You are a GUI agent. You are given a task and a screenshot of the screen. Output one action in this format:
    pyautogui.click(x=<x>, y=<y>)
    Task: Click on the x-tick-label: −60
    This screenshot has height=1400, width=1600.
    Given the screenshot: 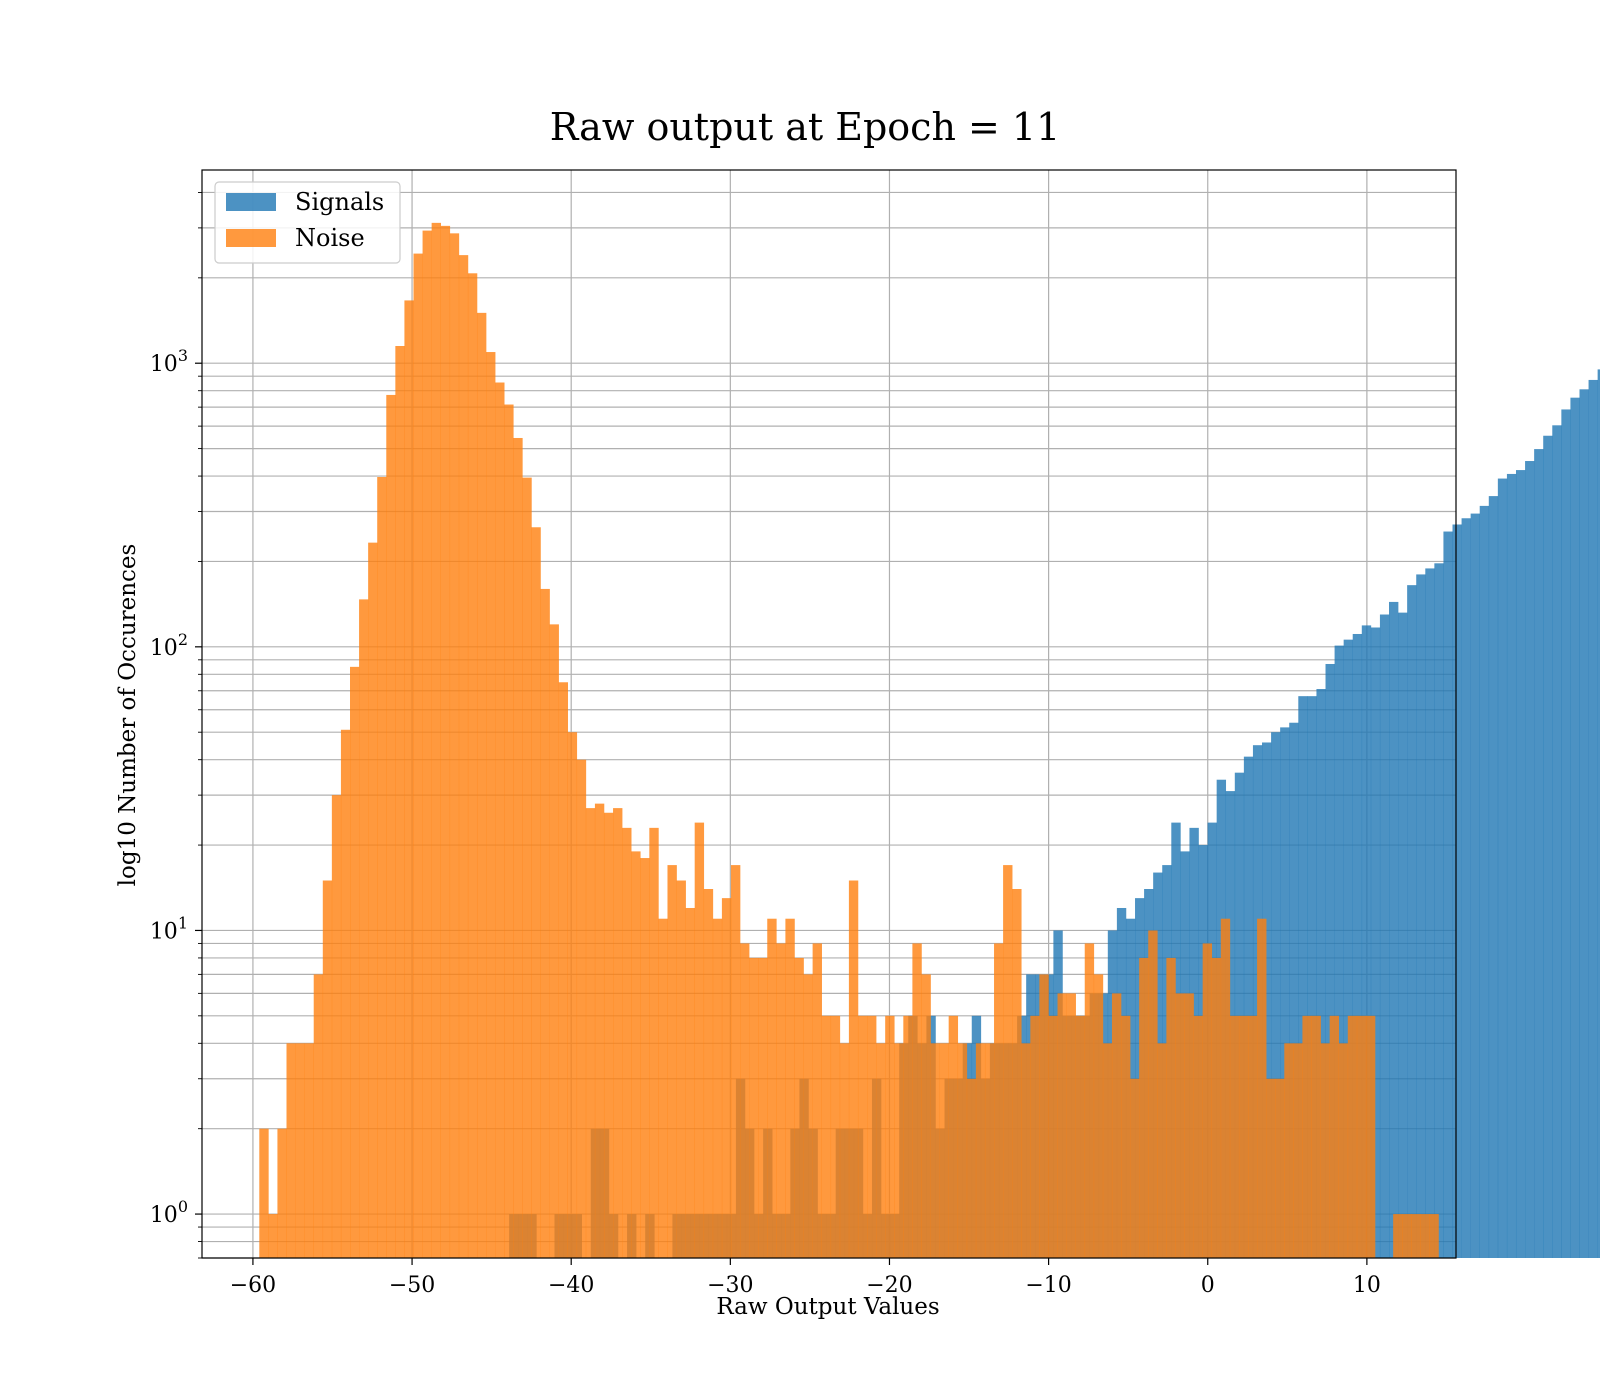 What is the action you would take?
    pyautogui.click(x=253, y=1285)
    